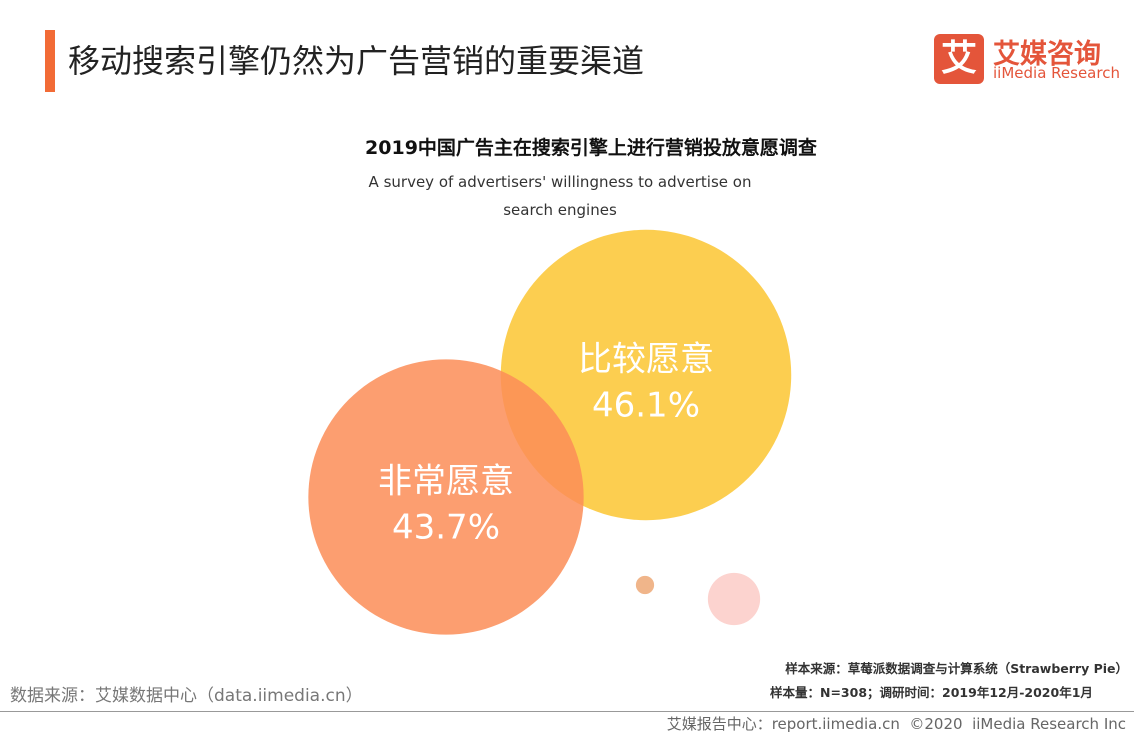  Describe the element at coordinates (646, 406) in the screenshot. I see `value-label: 46.1%` at that location.